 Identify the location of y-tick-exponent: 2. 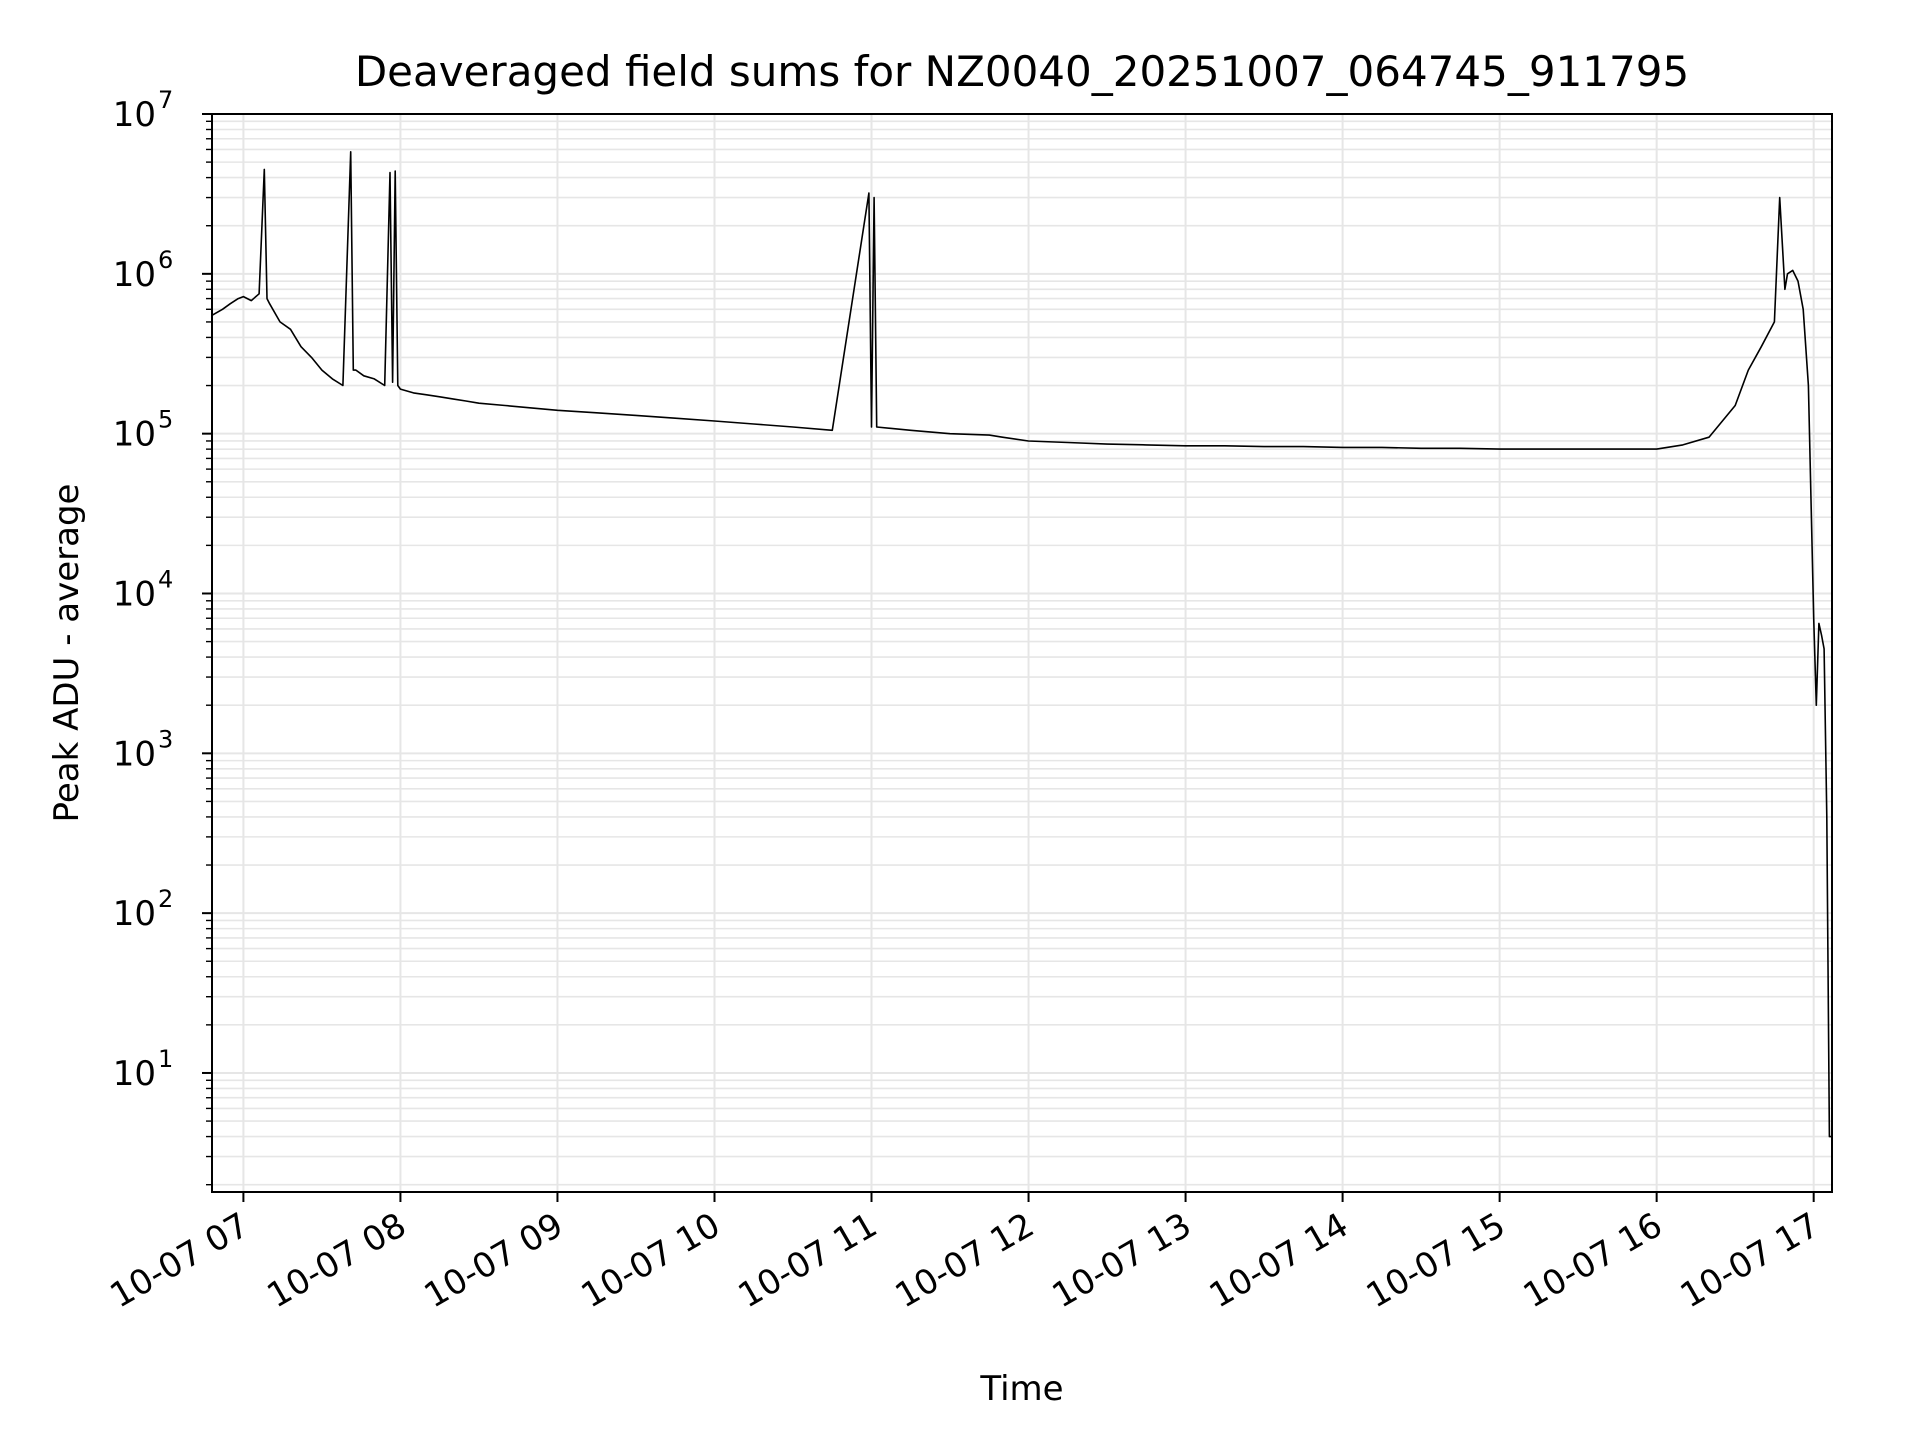
(165, 899).